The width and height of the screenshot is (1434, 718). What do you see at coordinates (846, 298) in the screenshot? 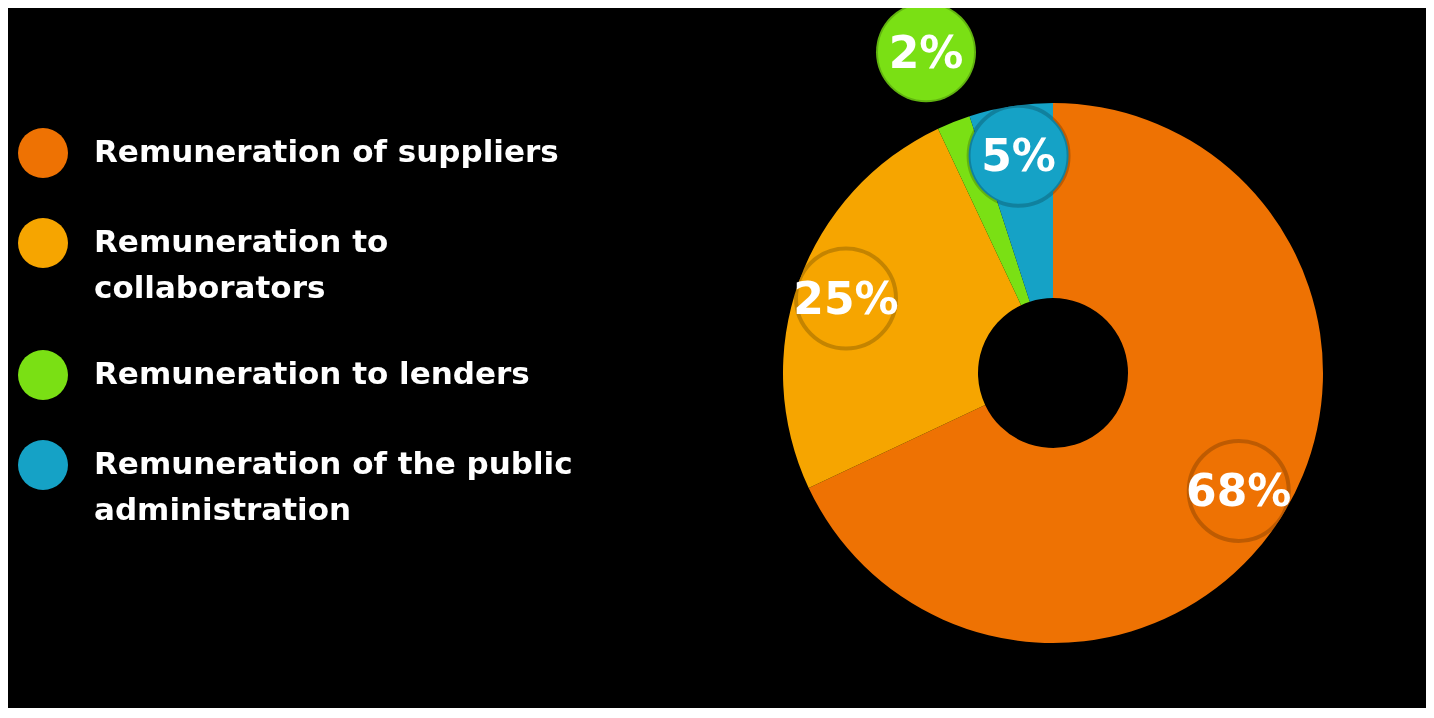
I see `data-label: 25%` at bounding box center [846, 298].